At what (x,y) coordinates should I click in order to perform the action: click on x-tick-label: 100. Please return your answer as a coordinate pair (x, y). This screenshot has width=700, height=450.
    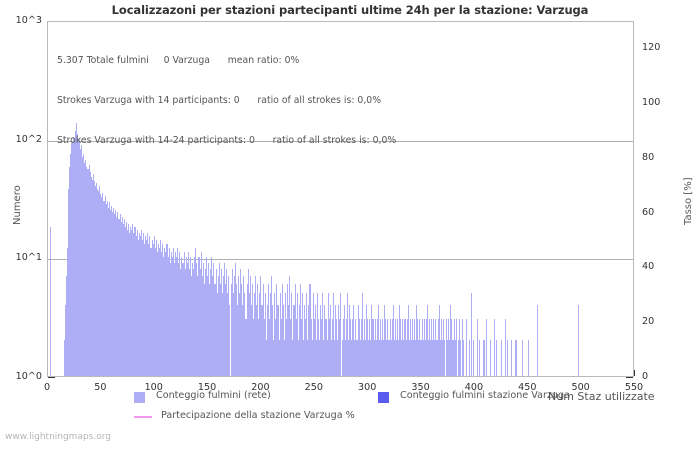
    Looking at the image, I should click on (153, 387).